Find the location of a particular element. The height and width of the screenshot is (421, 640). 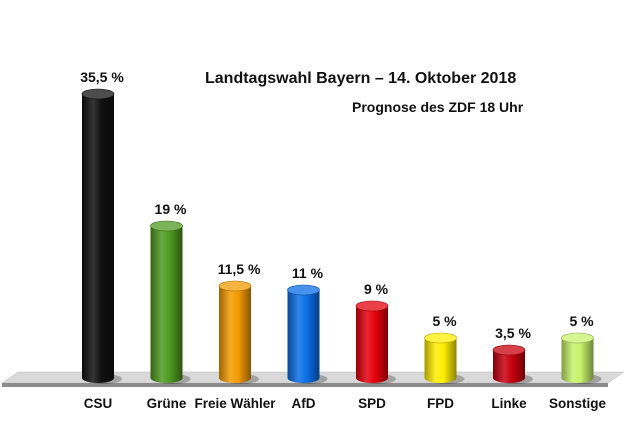

bar-grüne is located at coordinates (170, 302).